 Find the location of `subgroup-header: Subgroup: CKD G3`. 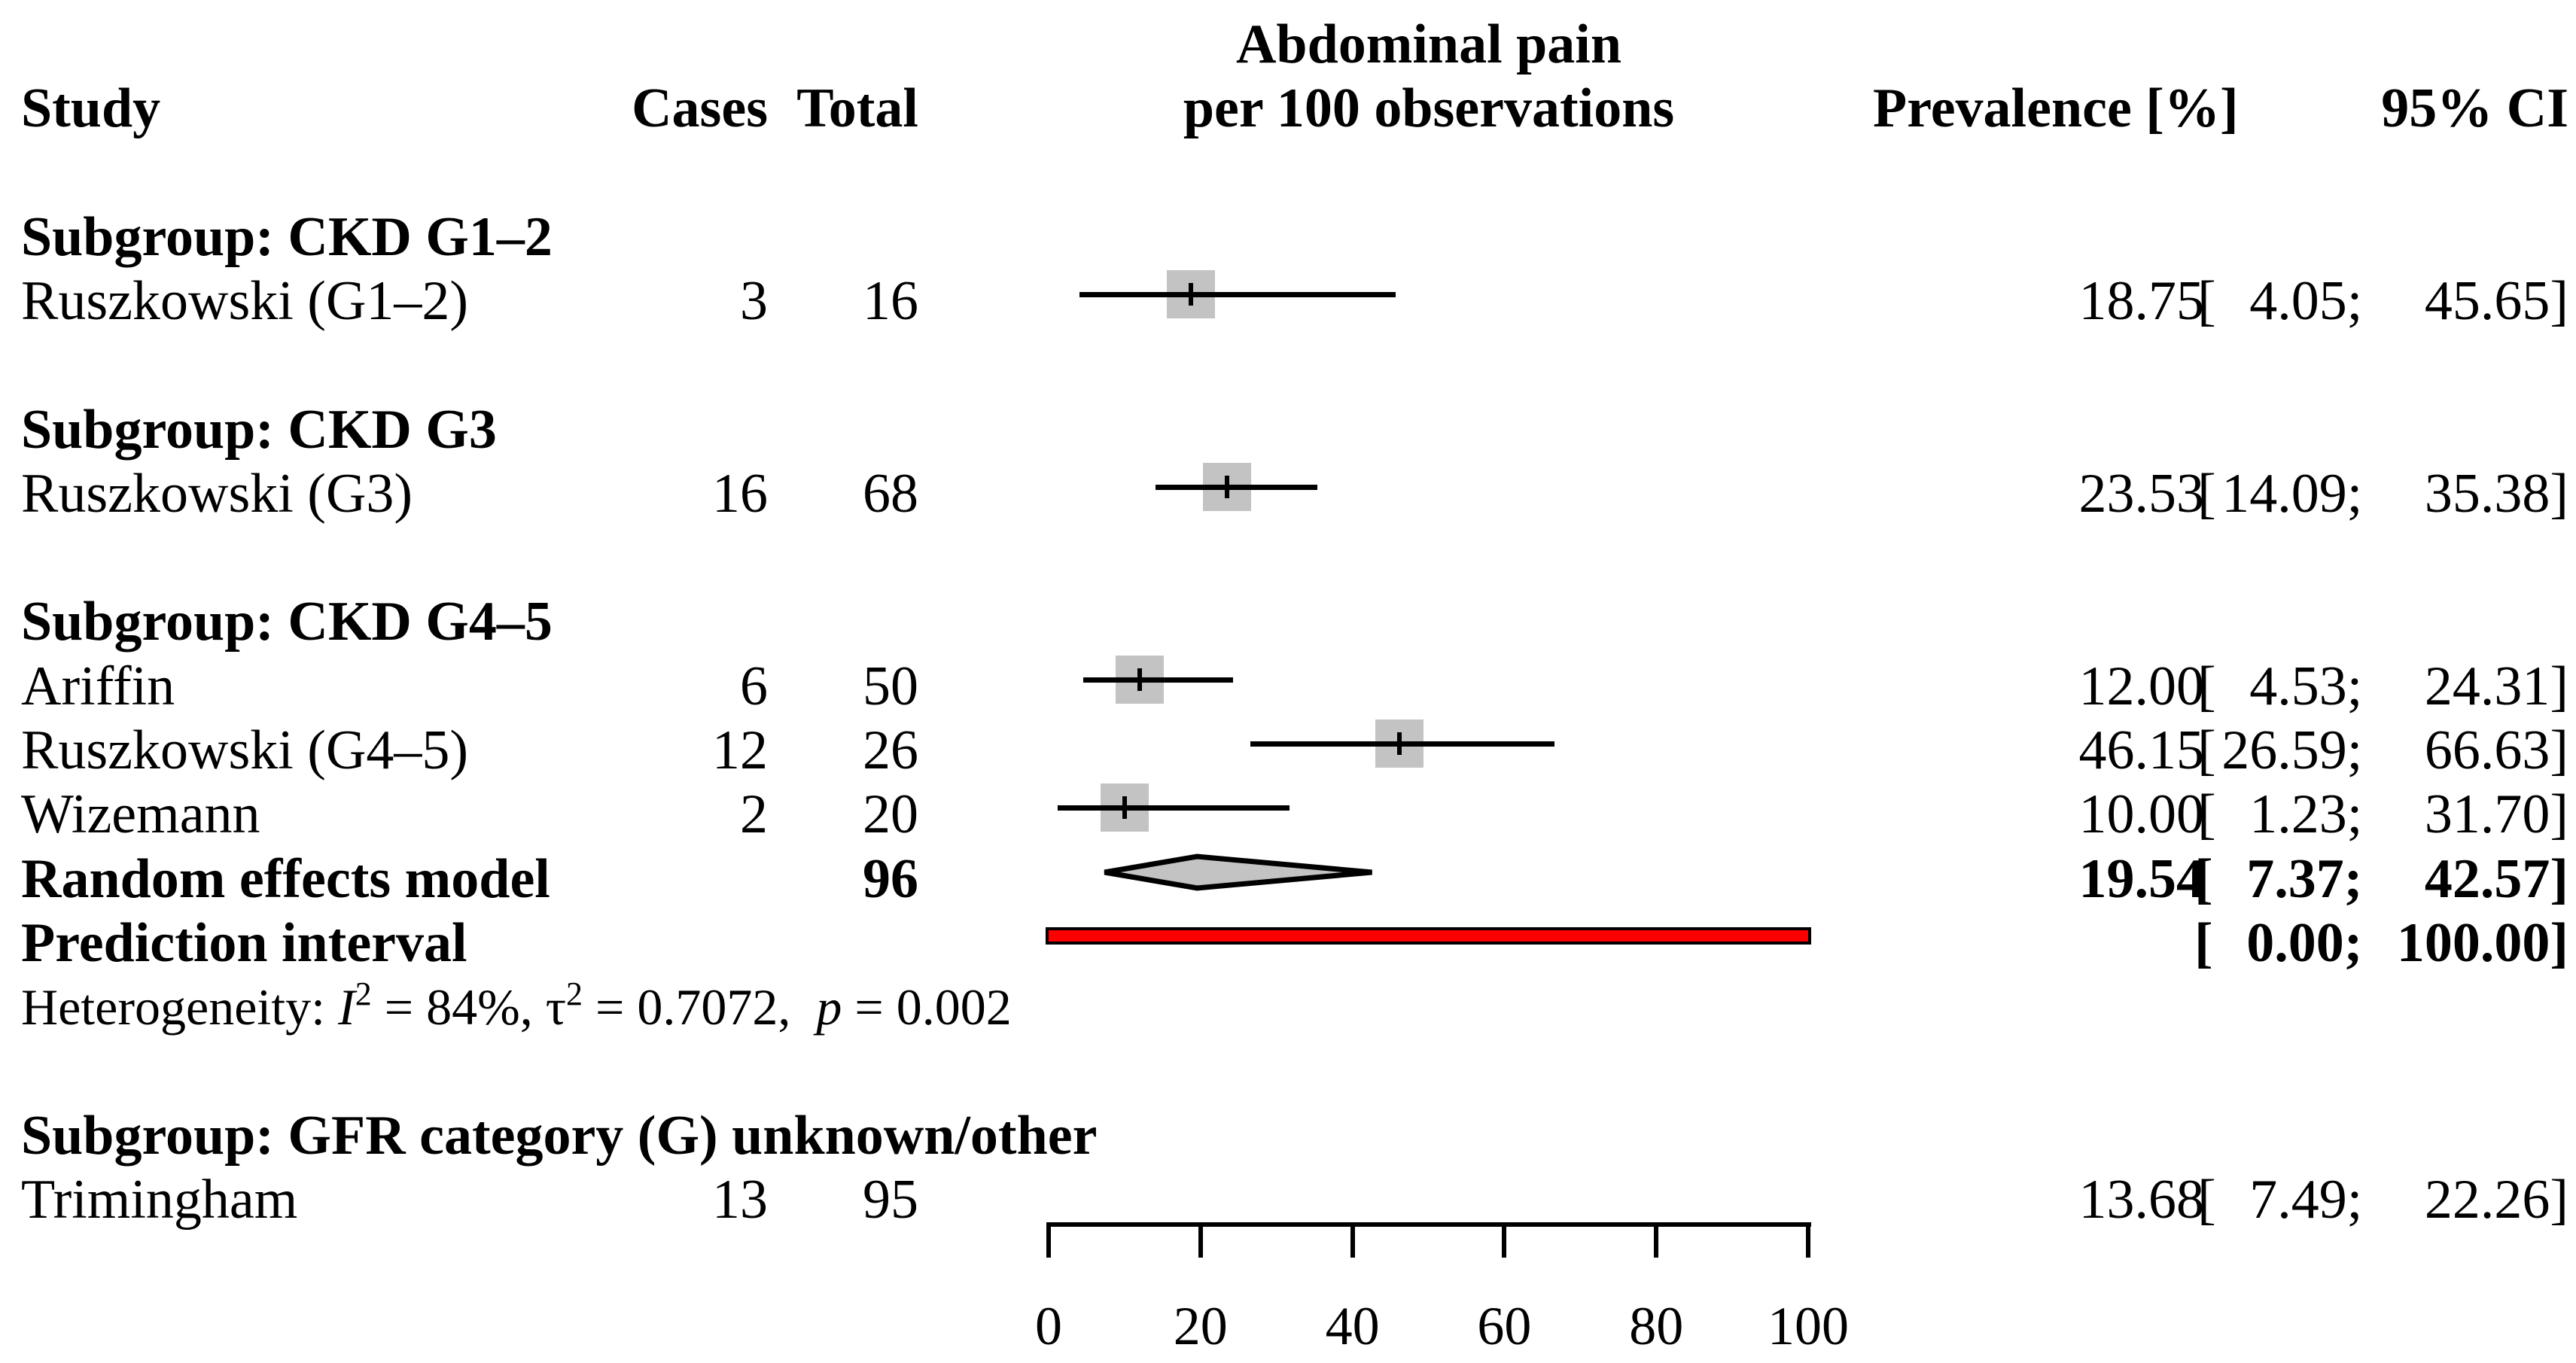

subgroup-header: Subgroup: CKD G3 is located at coordinates (259, 430).